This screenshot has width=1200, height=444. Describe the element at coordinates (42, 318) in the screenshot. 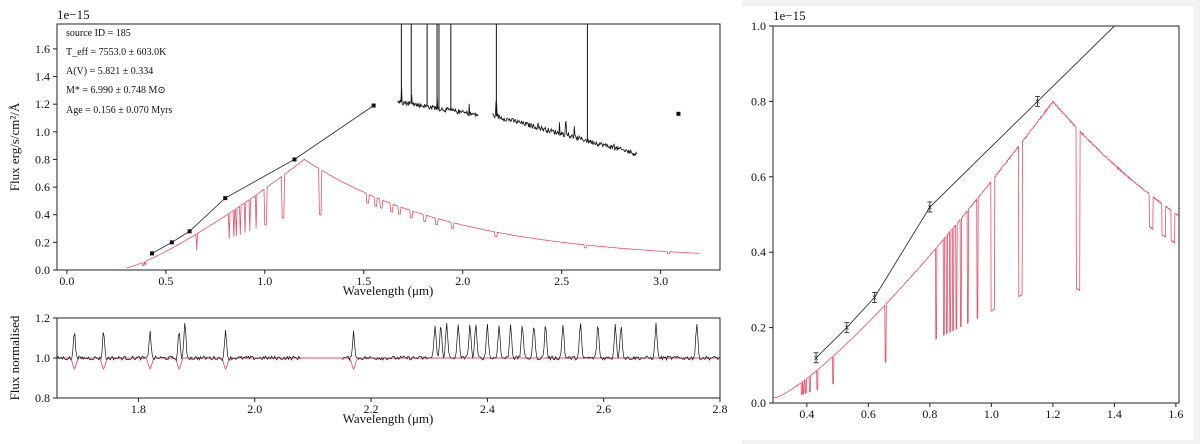

I see `norm1-ytick-label: 1.2` at that location.